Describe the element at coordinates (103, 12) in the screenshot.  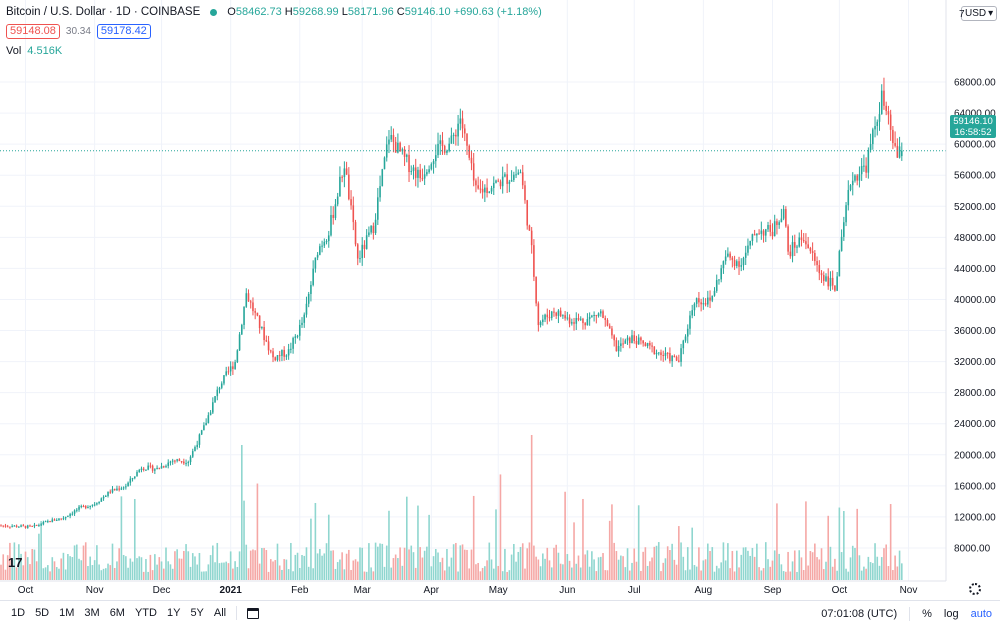
I see `symbol-title: Bitcoin / U.S. Dollar · 1D · COINBASE` at that location.